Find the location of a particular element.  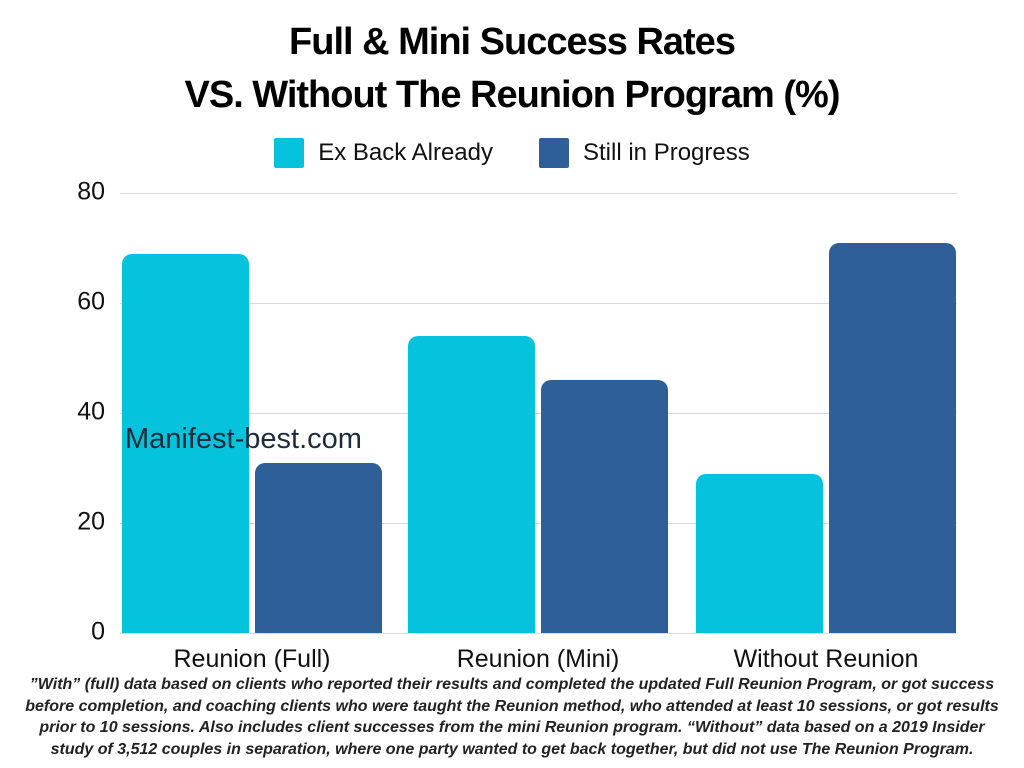

legend-label: Ex Back Already is located at coordinates (405, 152).